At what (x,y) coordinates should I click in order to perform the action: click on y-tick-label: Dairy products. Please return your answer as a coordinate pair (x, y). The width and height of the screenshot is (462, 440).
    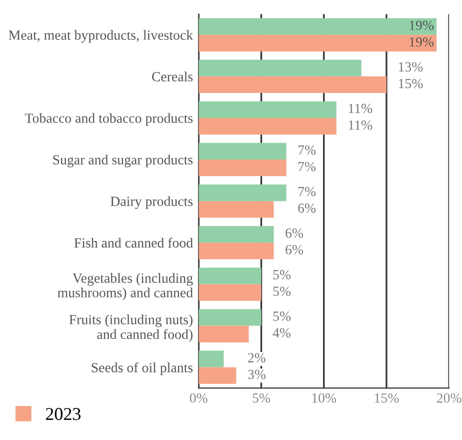
    Looking at the image, I should click on (151, 202).